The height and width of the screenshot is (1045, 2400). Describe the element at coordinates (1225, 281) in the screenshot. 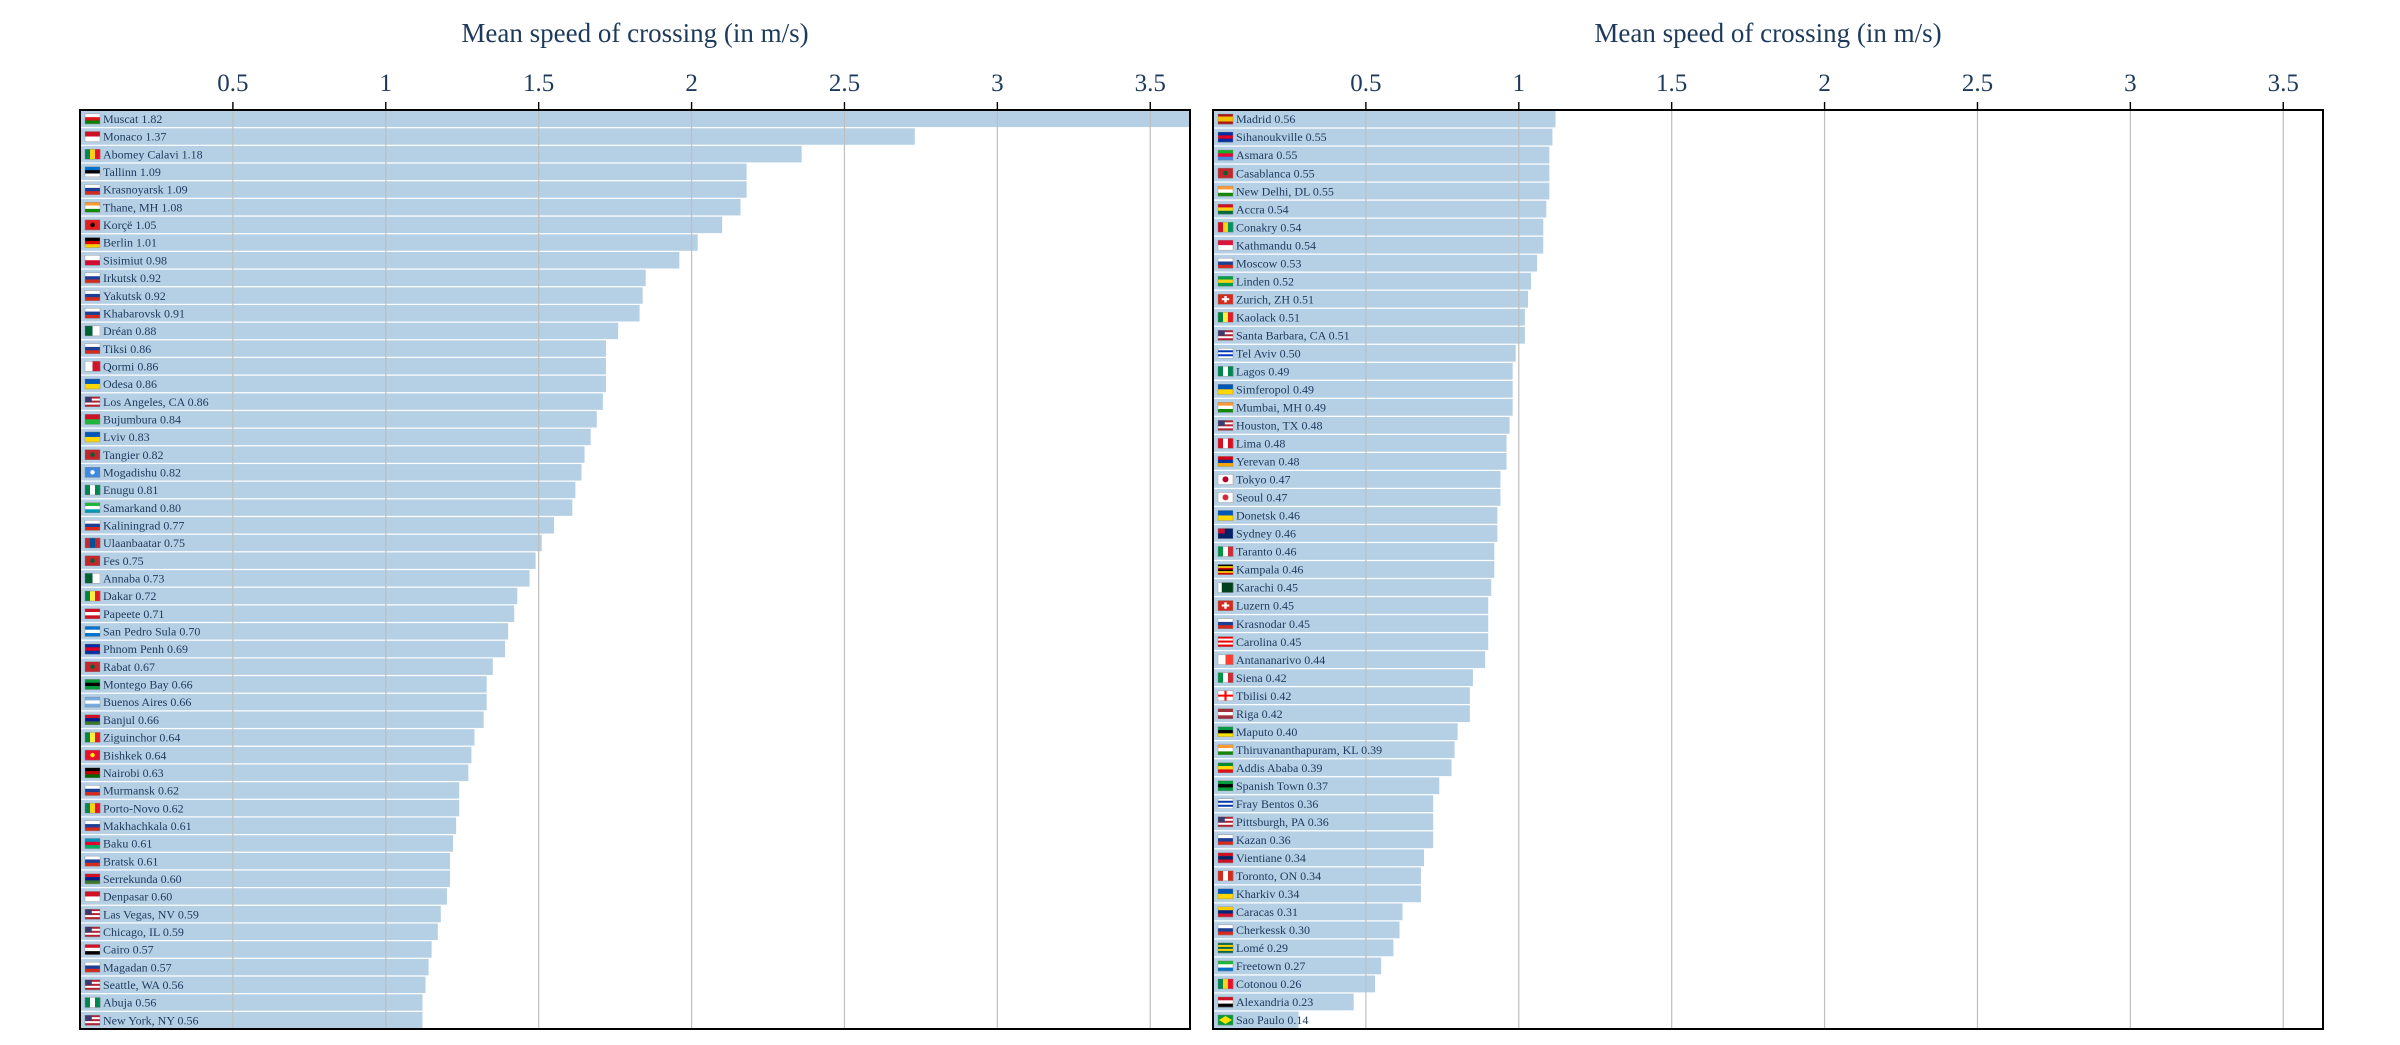

I see `guyana-flag-icon` at that location.